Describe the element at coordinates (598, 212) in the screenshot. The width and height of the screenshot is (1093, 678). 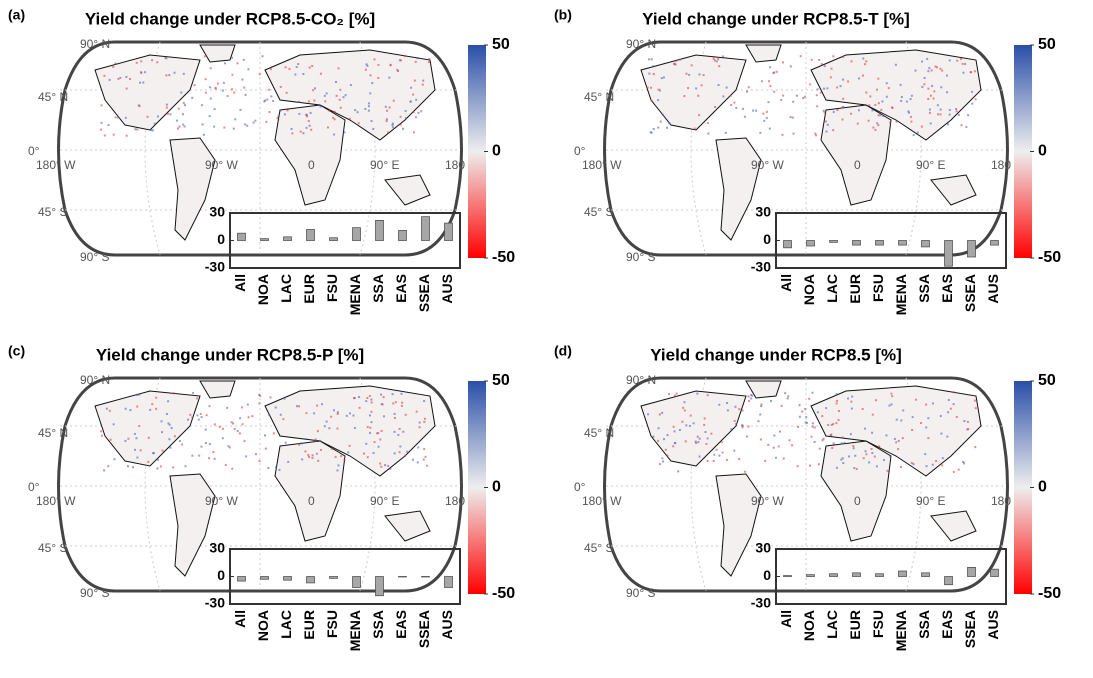
I see `map-label: 45° S` at that location.